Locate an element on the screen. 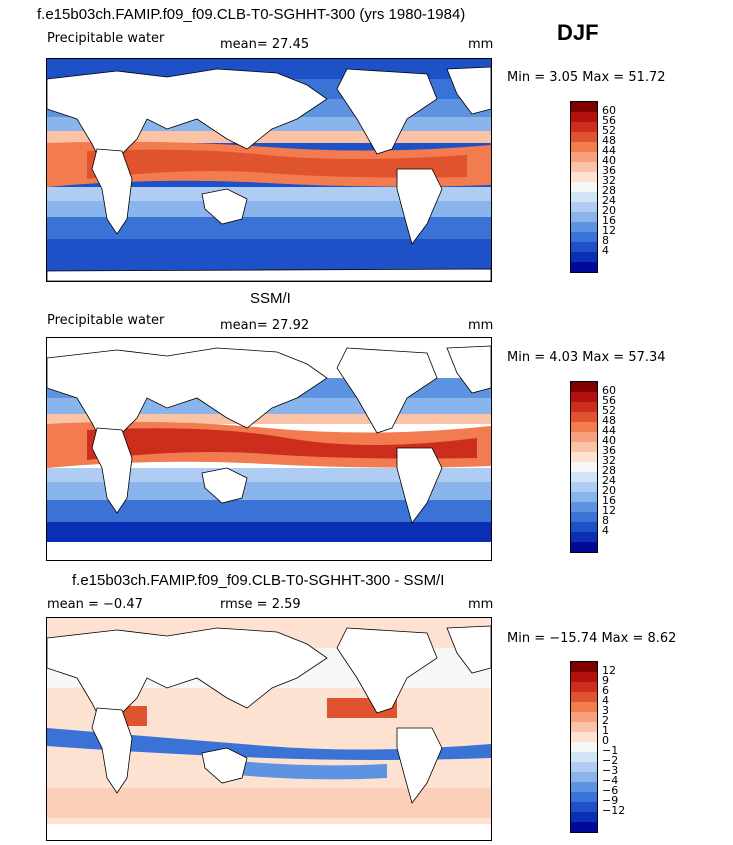  panel-1-colorbar is located at coordinates (584, 187).